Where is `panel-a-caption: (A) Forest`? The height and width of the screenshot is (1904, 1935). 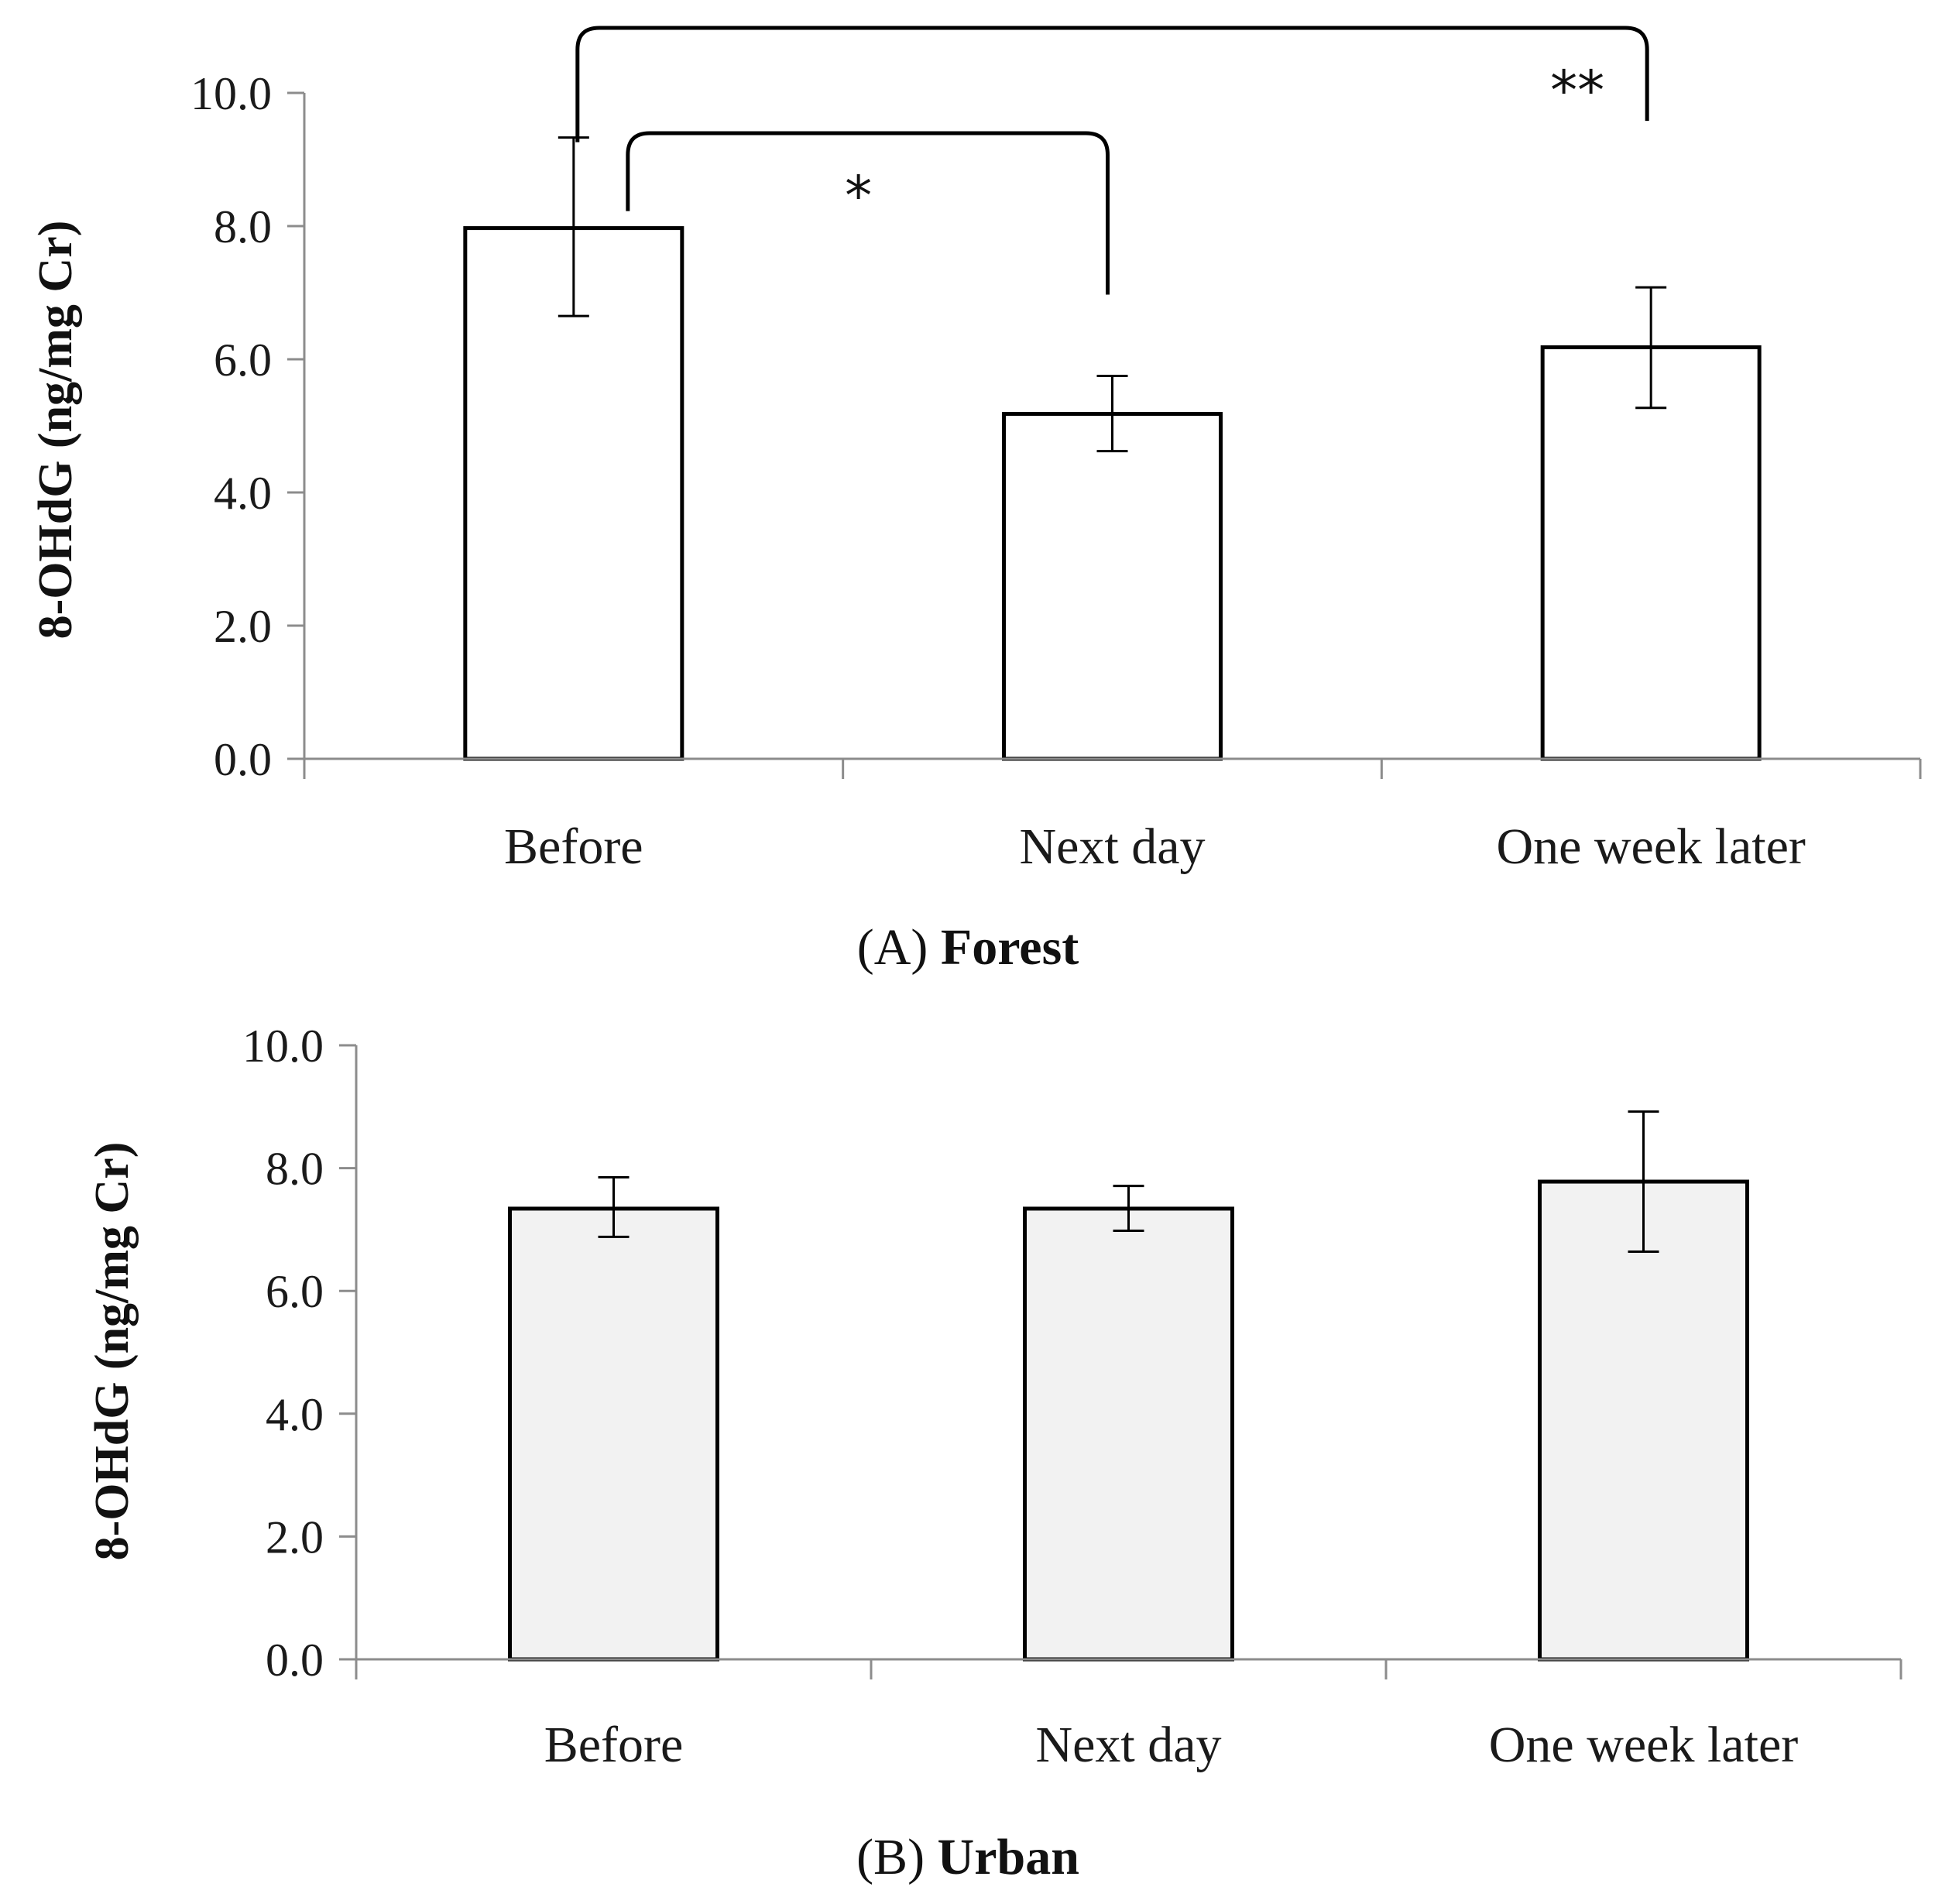
panel-a-caption: (A) Forest is located at coordinates (968, 948).